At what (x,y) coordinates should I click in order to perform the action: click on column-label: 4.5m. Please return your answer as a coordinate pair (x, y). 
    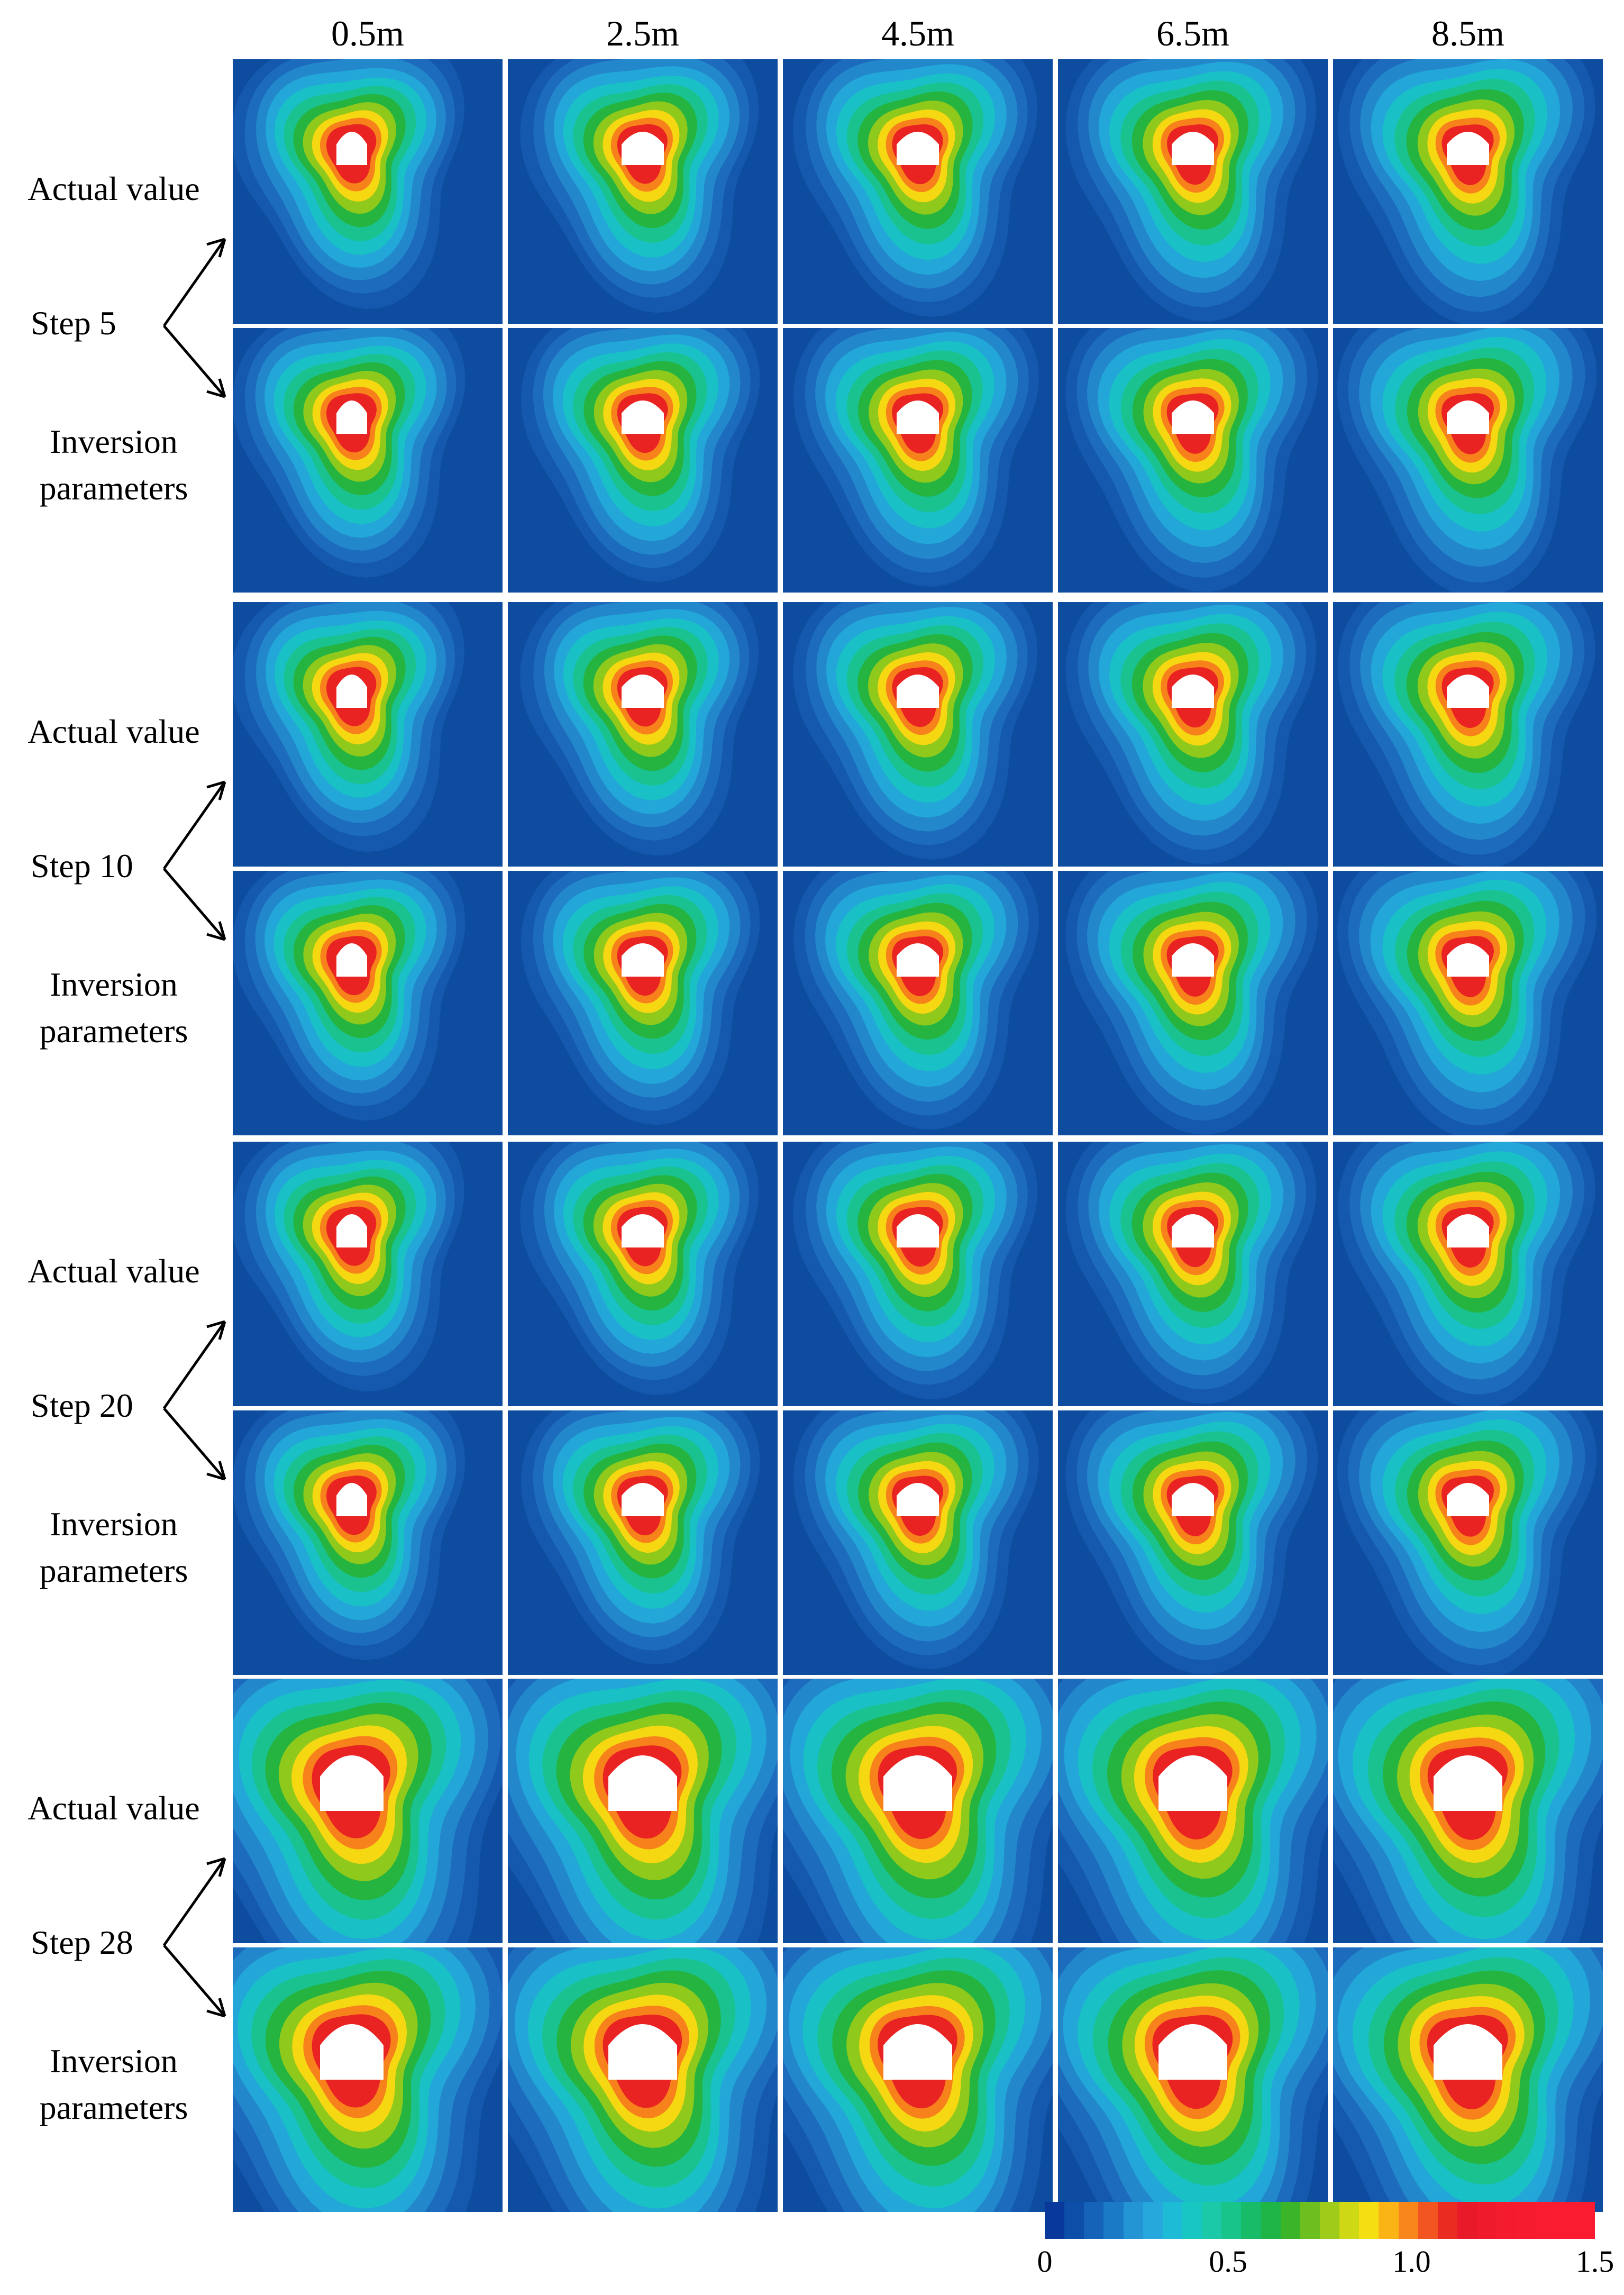
    Looking at the image, I should click on (917, 33).